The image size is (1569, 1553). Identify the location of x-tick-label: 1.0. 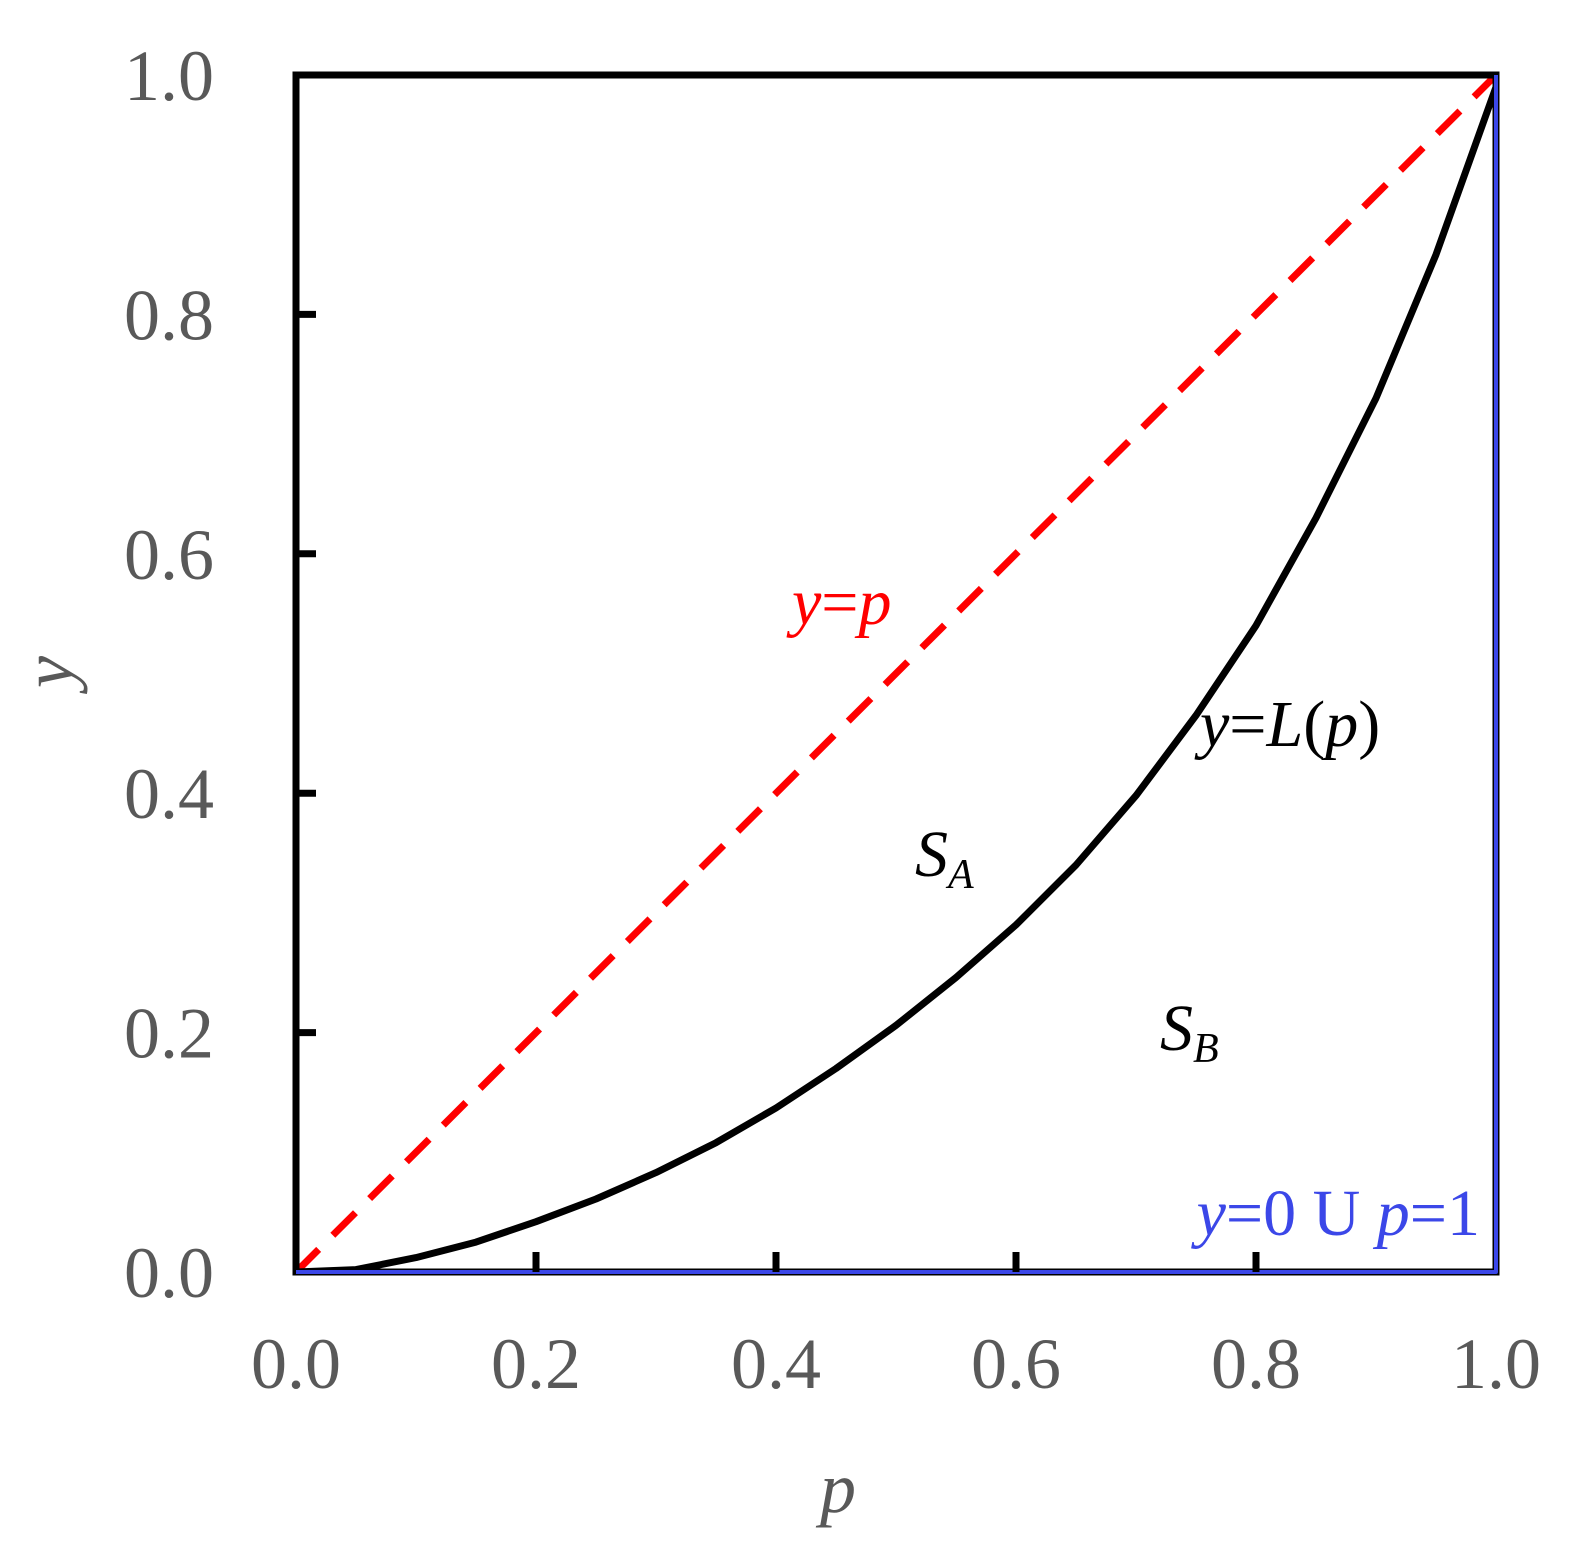
(1496, 1364).